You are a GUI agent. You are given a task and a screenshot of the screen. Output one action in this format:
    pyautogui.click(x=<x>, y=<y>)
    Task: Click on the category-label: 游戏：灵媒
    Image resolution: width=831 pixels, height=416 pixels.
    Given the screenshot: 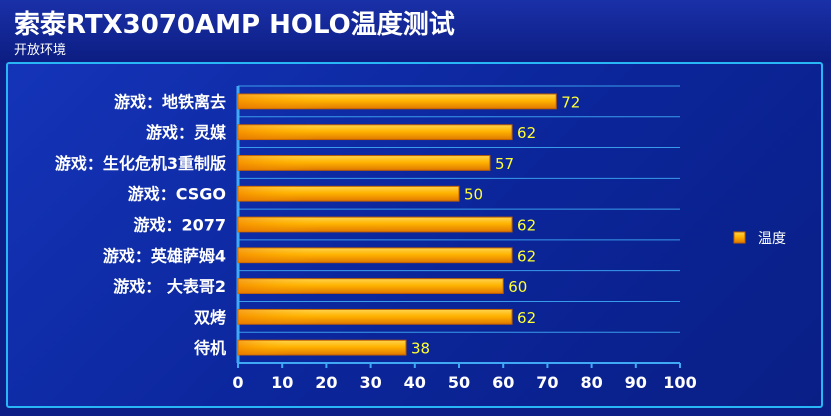 What is the action you would take?
    pyautogui.click(x=186, y=132)
    